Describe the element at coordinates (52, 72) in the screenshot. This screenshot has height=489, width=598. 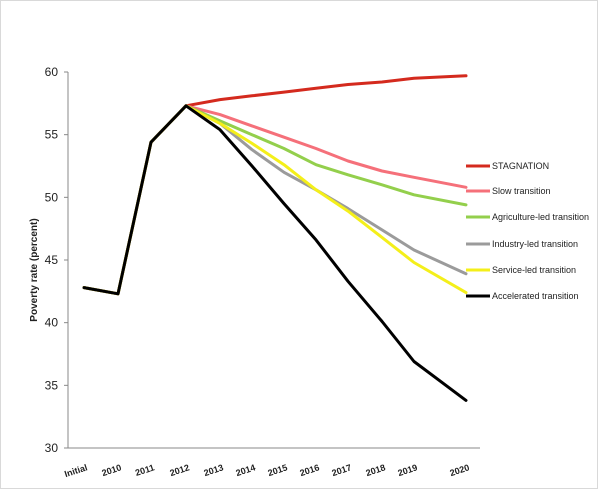
I see `y-tick-label: 60` at that location.